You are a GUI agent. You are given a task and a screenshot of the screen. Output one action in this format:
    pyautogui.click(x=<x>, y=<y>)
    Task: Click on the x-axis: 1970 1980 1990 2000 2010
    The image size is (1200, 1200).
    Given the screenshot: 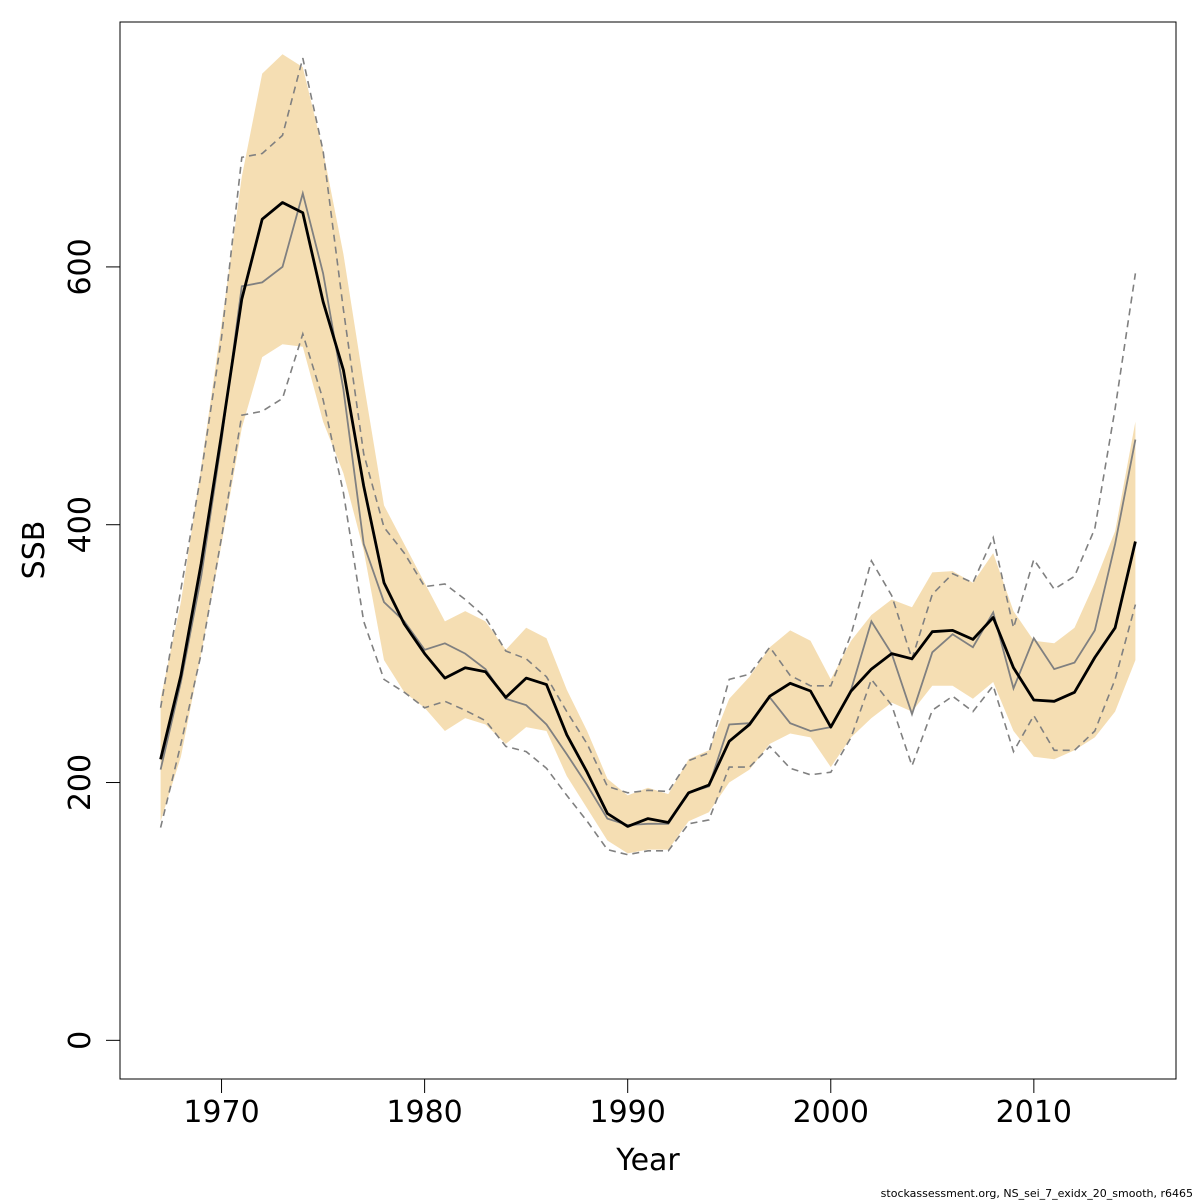 What is the action you would take?
    pyautogui.click(x=627, y=1104)
    